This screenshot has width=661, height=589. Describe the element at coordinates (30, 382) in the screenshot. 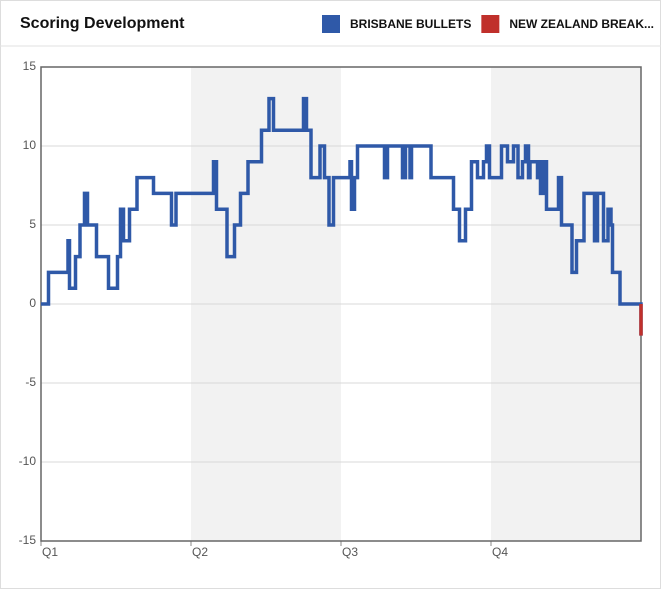

I see `y-tick-label: -5` at that location.